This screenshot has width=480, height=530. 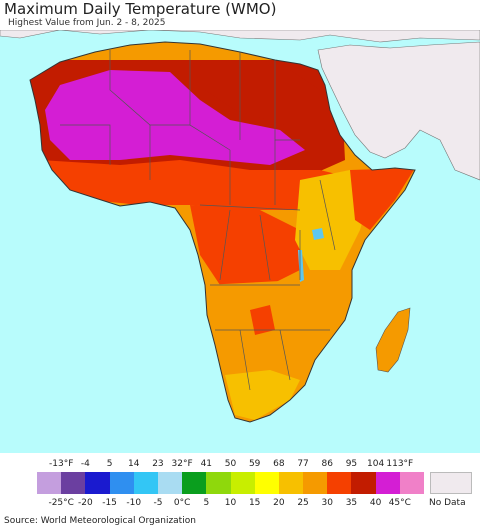 I want to click on fahrenheit-tick: -13°F, so click(x=61, y=464).